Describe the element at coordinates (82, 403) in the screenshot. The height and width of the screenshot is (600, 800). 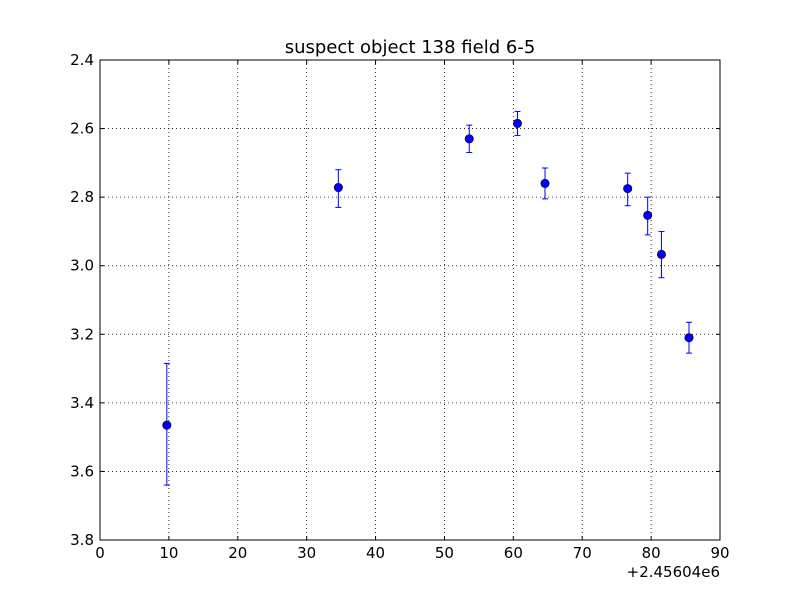
I see `y-tick-label: 3.4` at that location.